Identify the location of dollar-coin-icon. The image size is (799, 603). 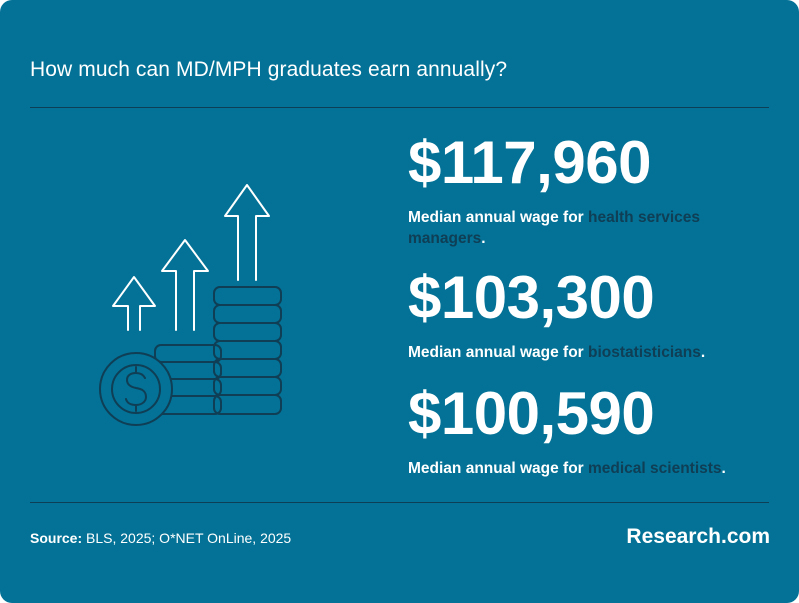
(136, 389).